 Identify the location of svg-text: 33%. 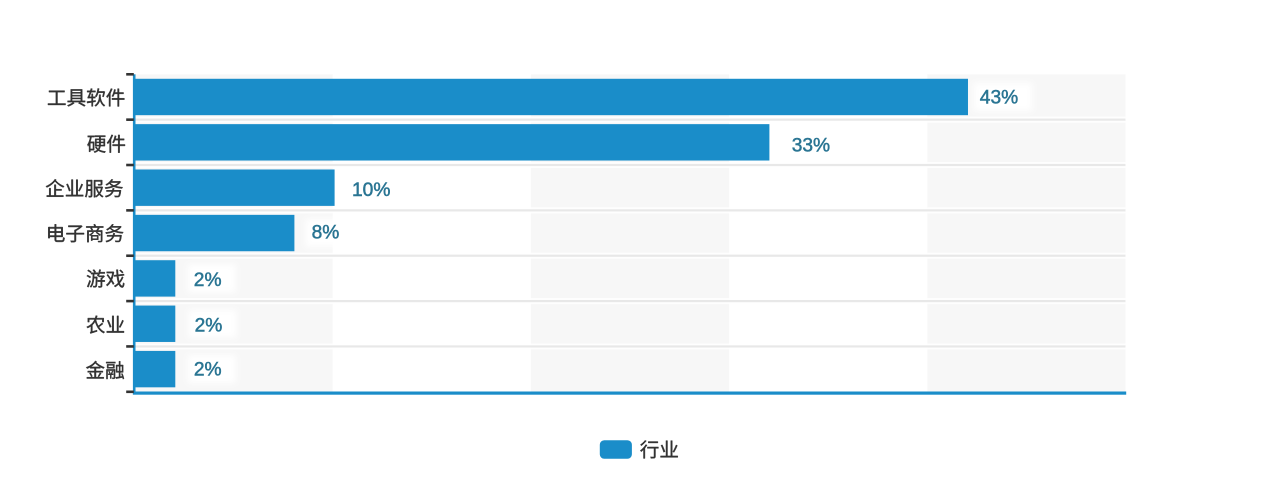
(811, 146).